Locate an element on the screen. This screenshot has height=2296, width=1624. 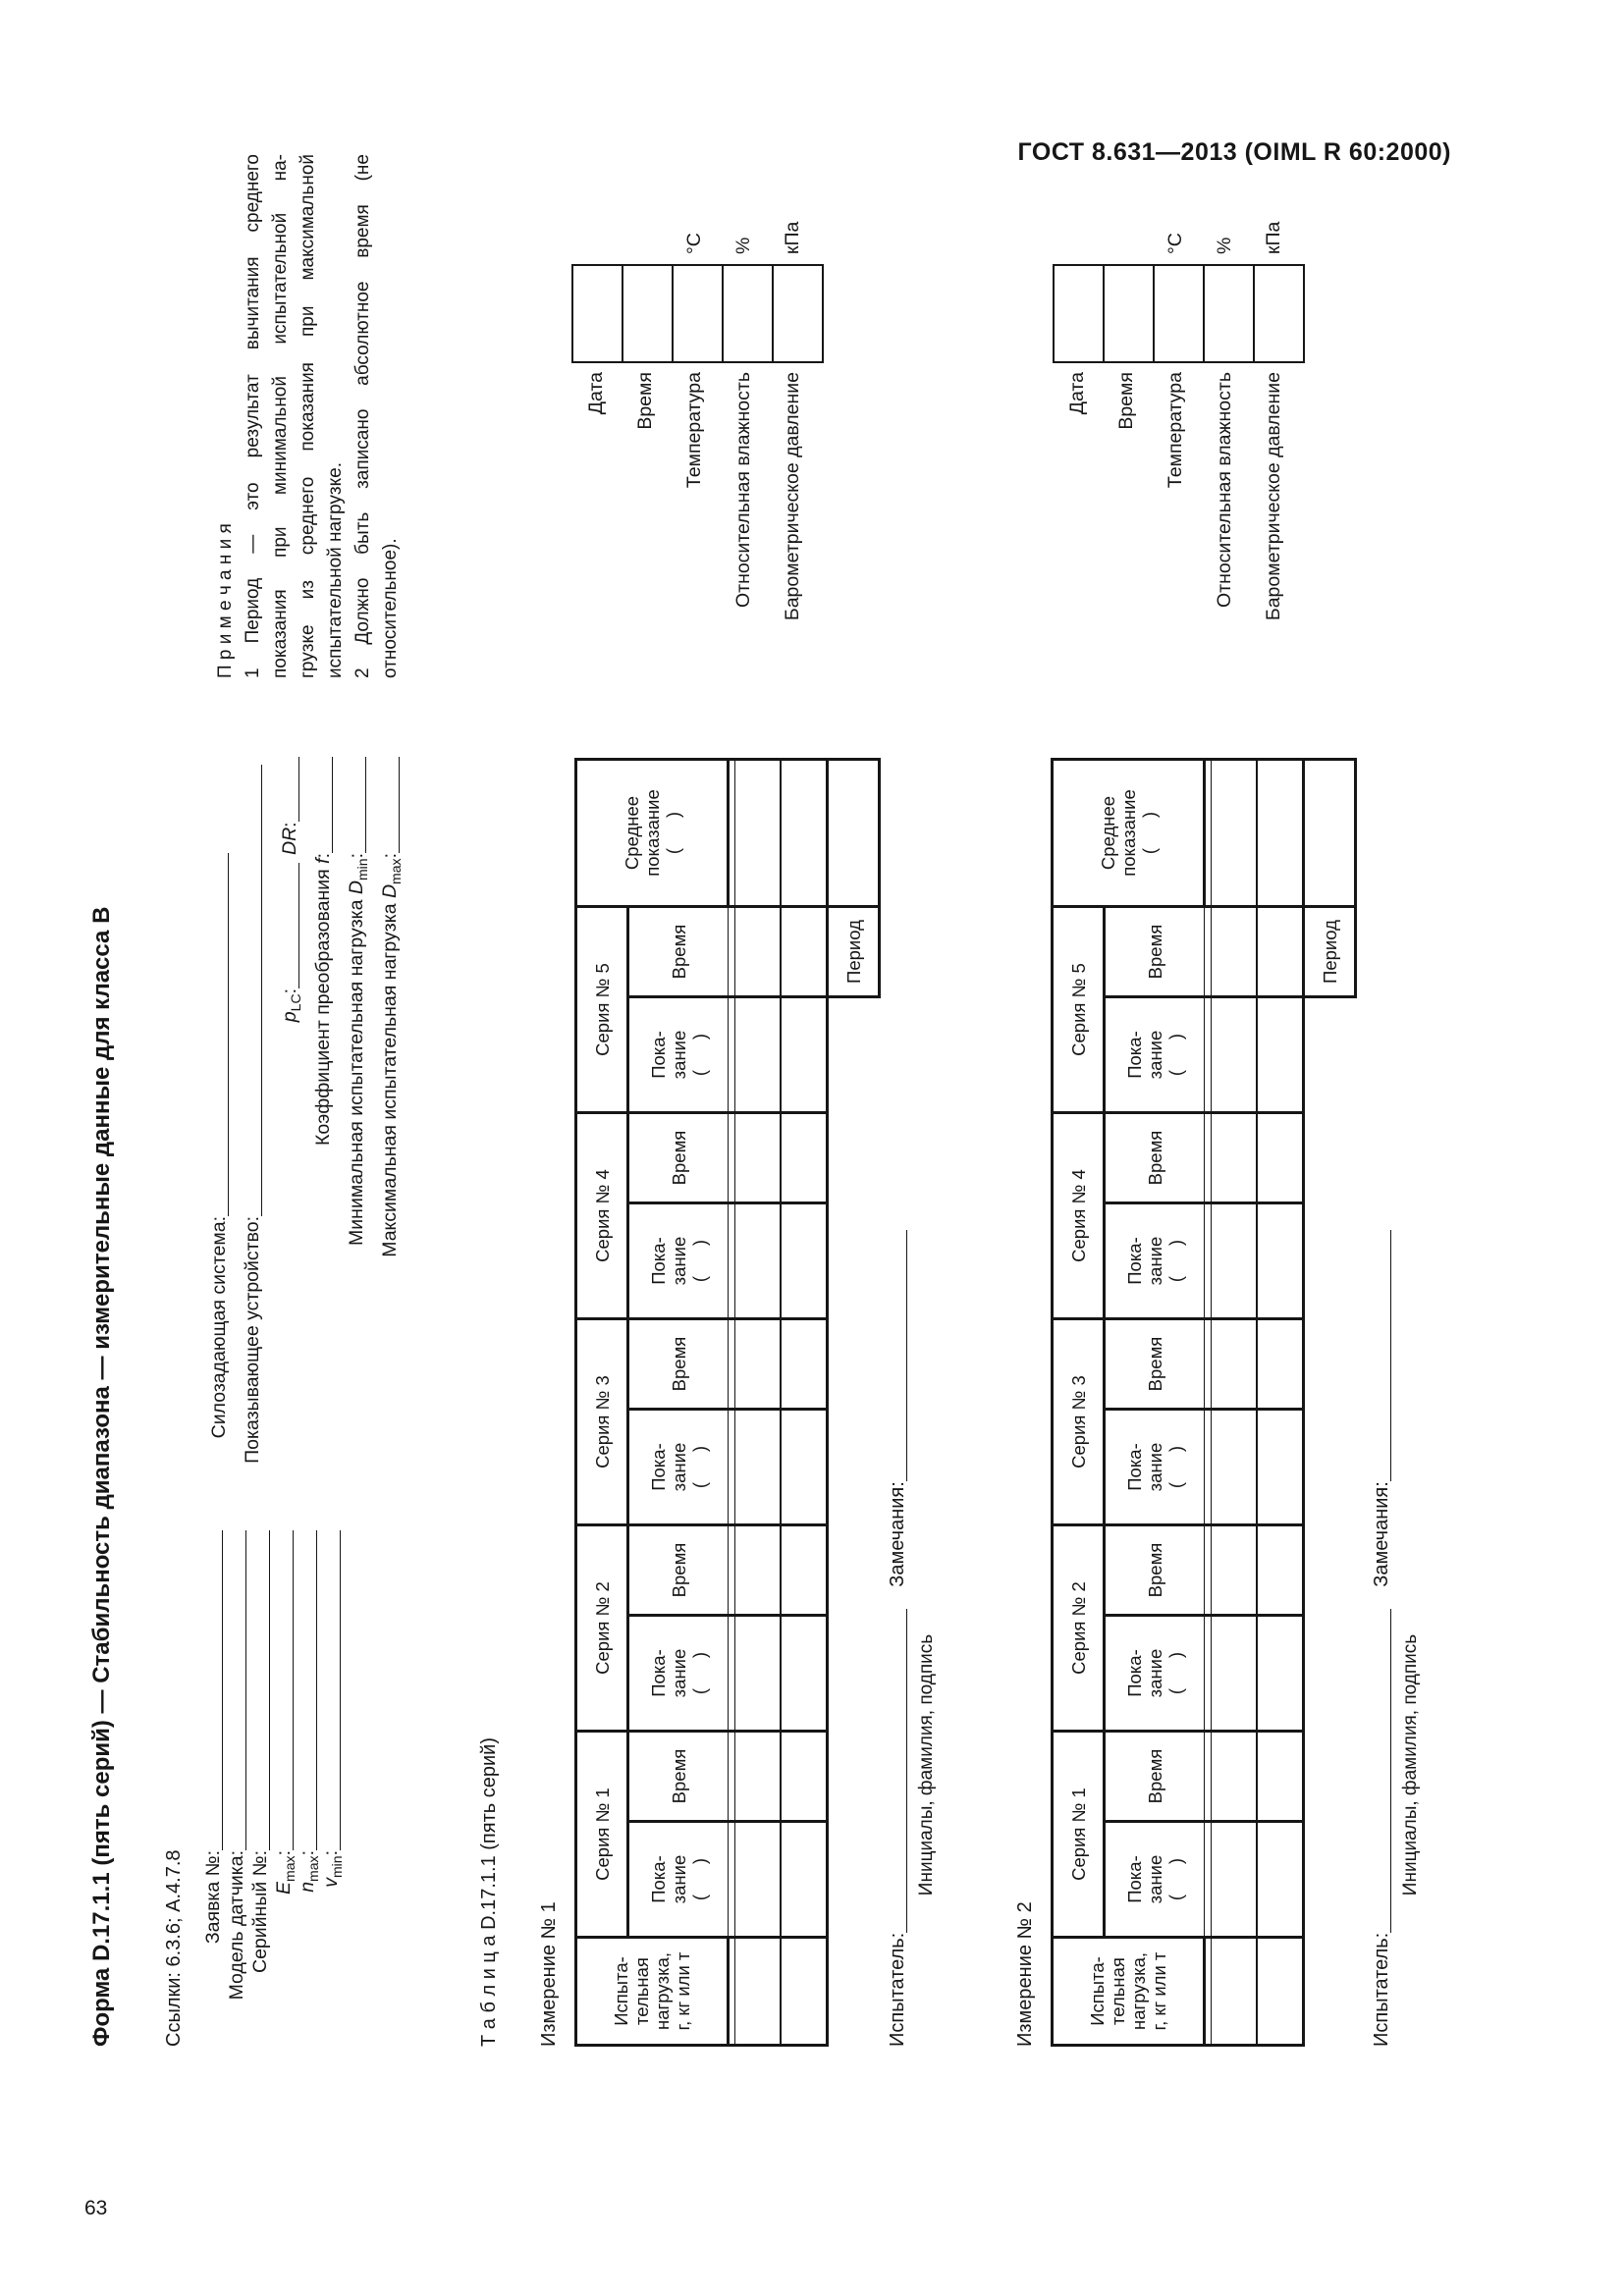
field-plc-dr: pLC: DR: is located at coordinates (291, 1251).